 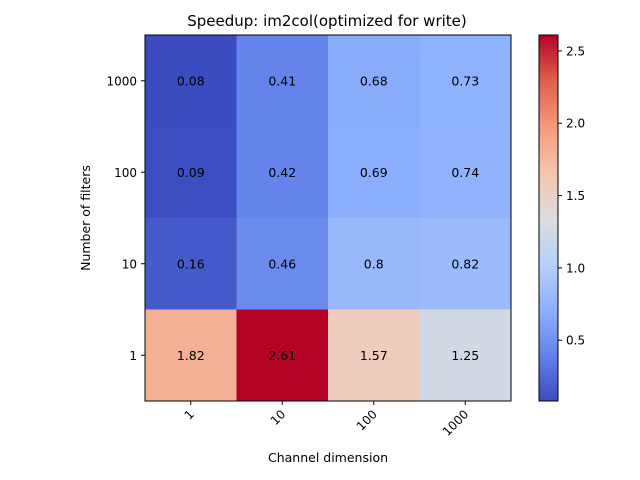 I want to click on cell-value-label: 0.46, so click(x=282, y=263).